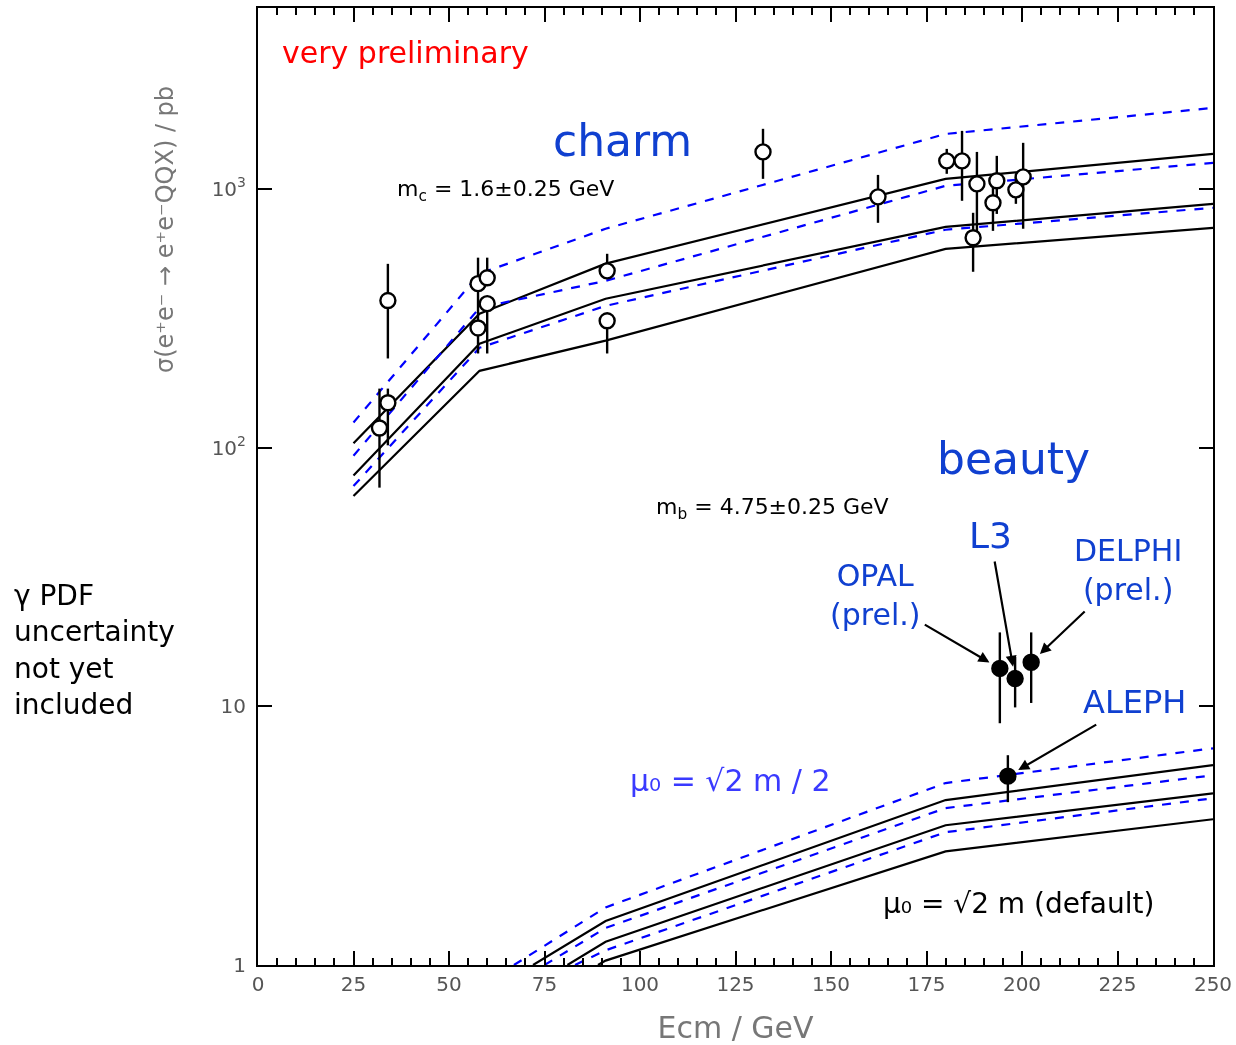 The image size is (1236, 1045). What do you see at coordinates (990, 535) in the screenshot?
I see `annotation: L3` at bounding box center [990, 535].